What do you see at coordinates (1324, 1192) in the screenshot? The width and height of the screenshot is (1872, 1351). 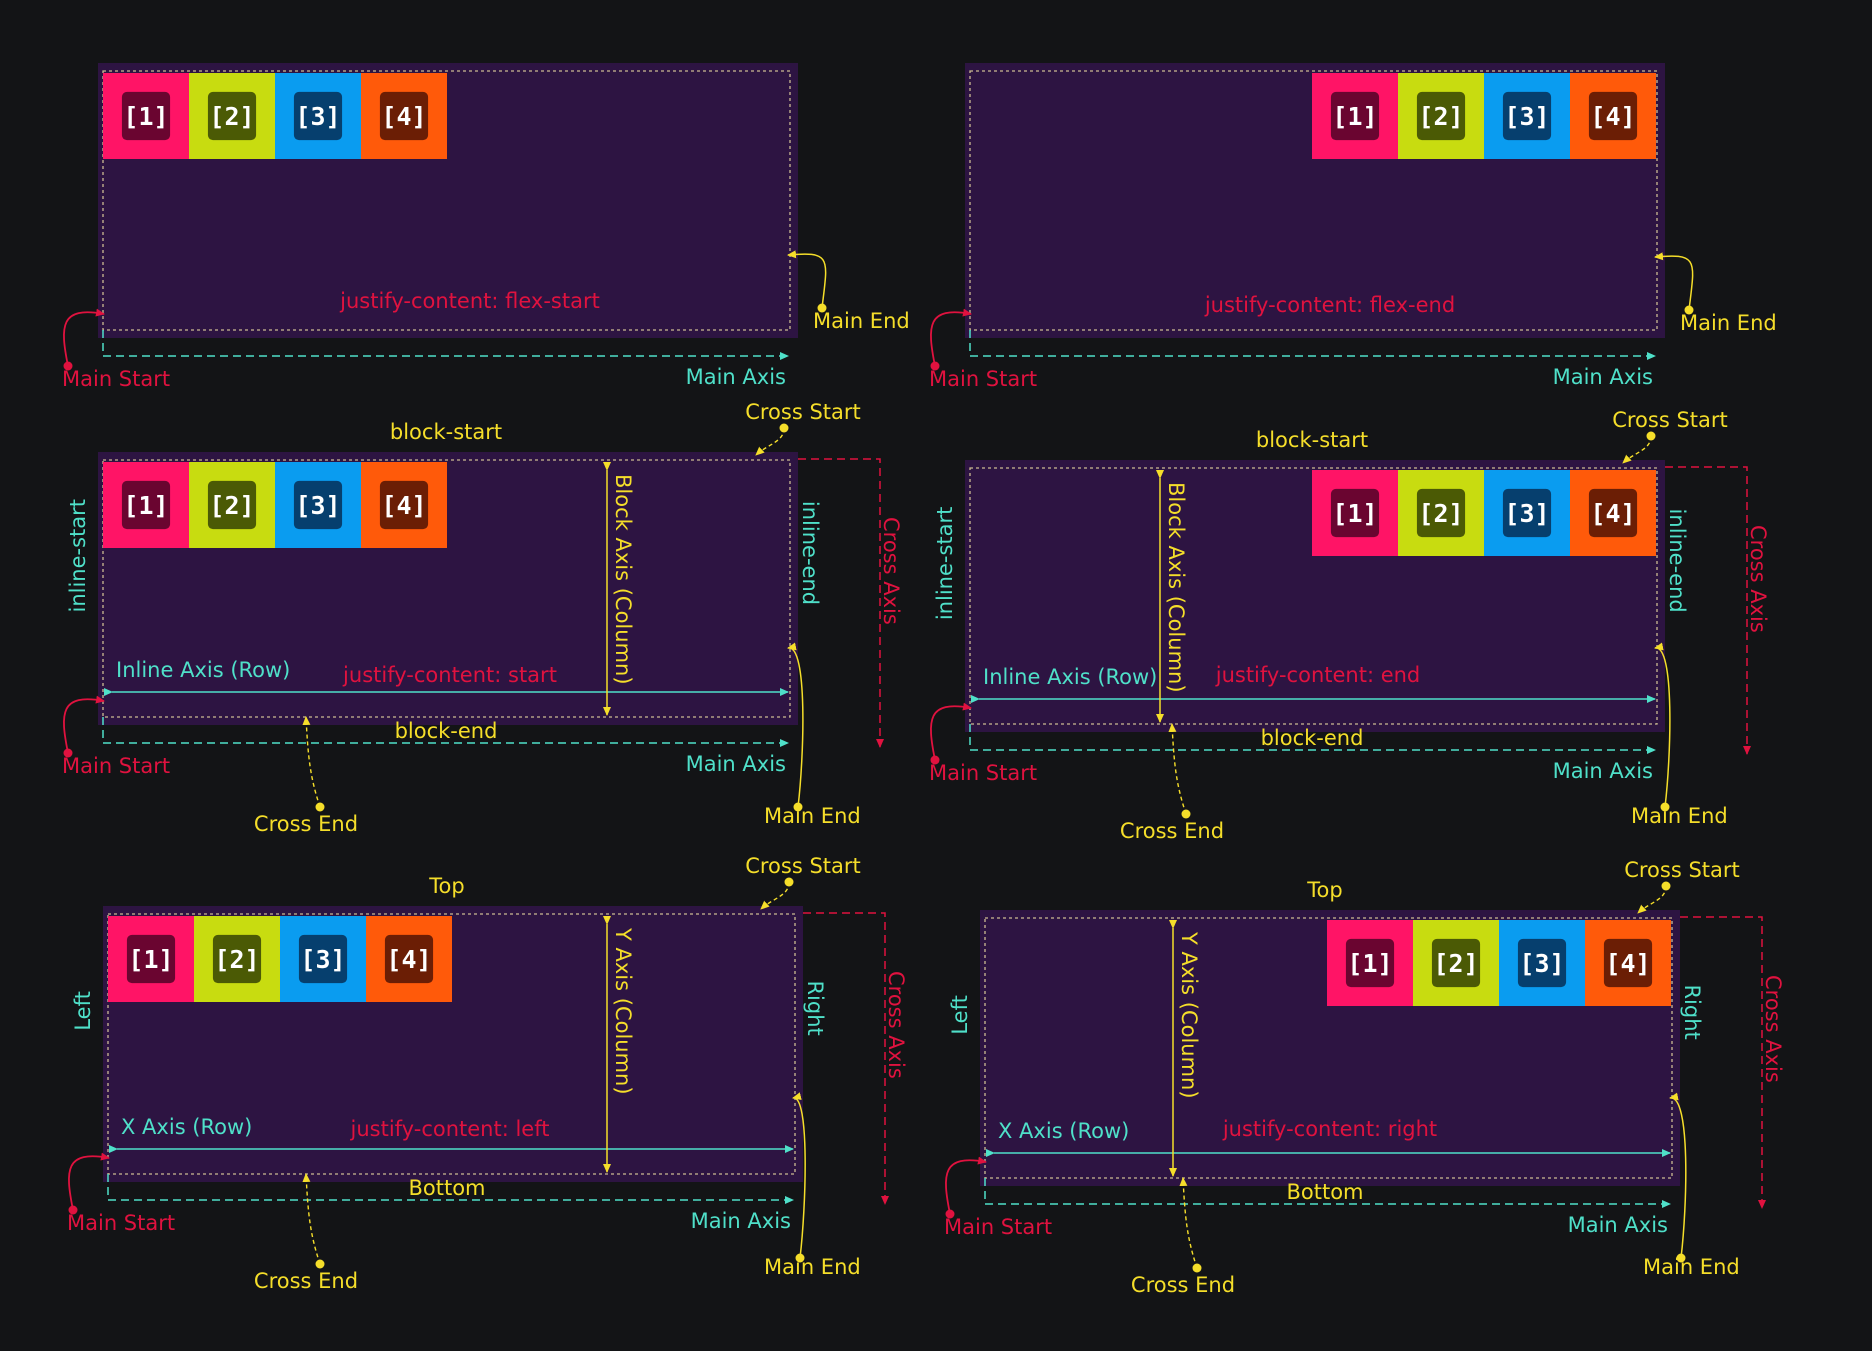 I see `block-end-label: Bottom` at bounding box center [1324, 1192].